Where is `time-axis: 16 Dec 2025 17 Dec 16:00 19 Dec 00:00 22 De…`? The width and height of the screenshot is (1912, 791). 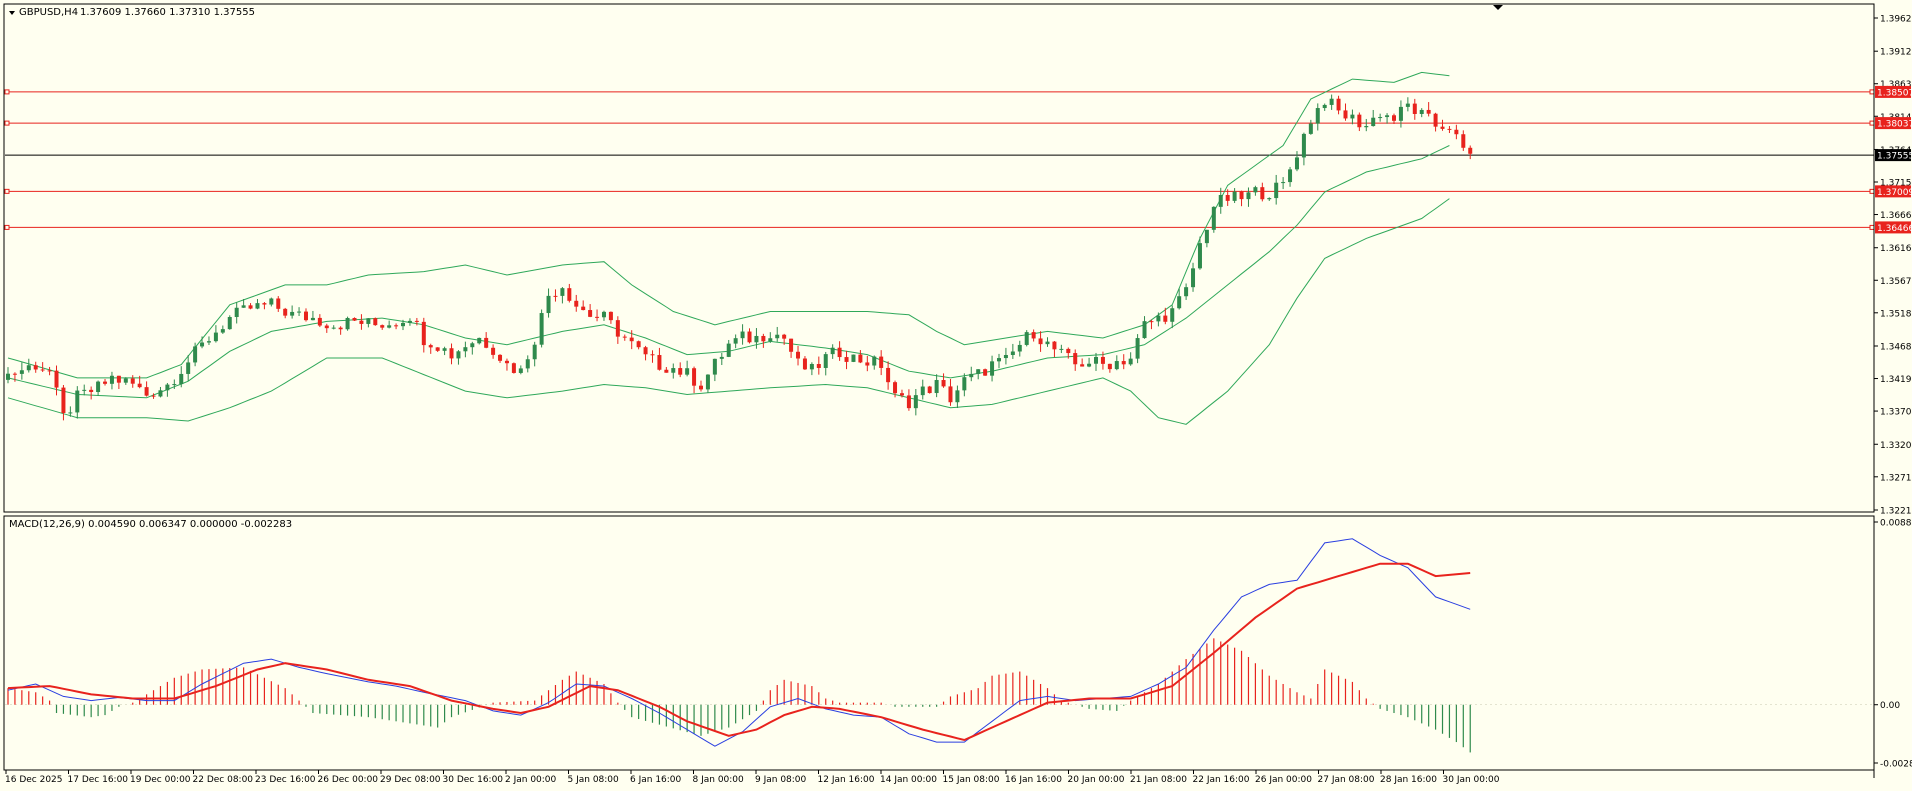 time-axis: 16 Dec 2025 17 Dec 16:00 19 Dec 00:00 22 De… is located at coordinates (752, 777).